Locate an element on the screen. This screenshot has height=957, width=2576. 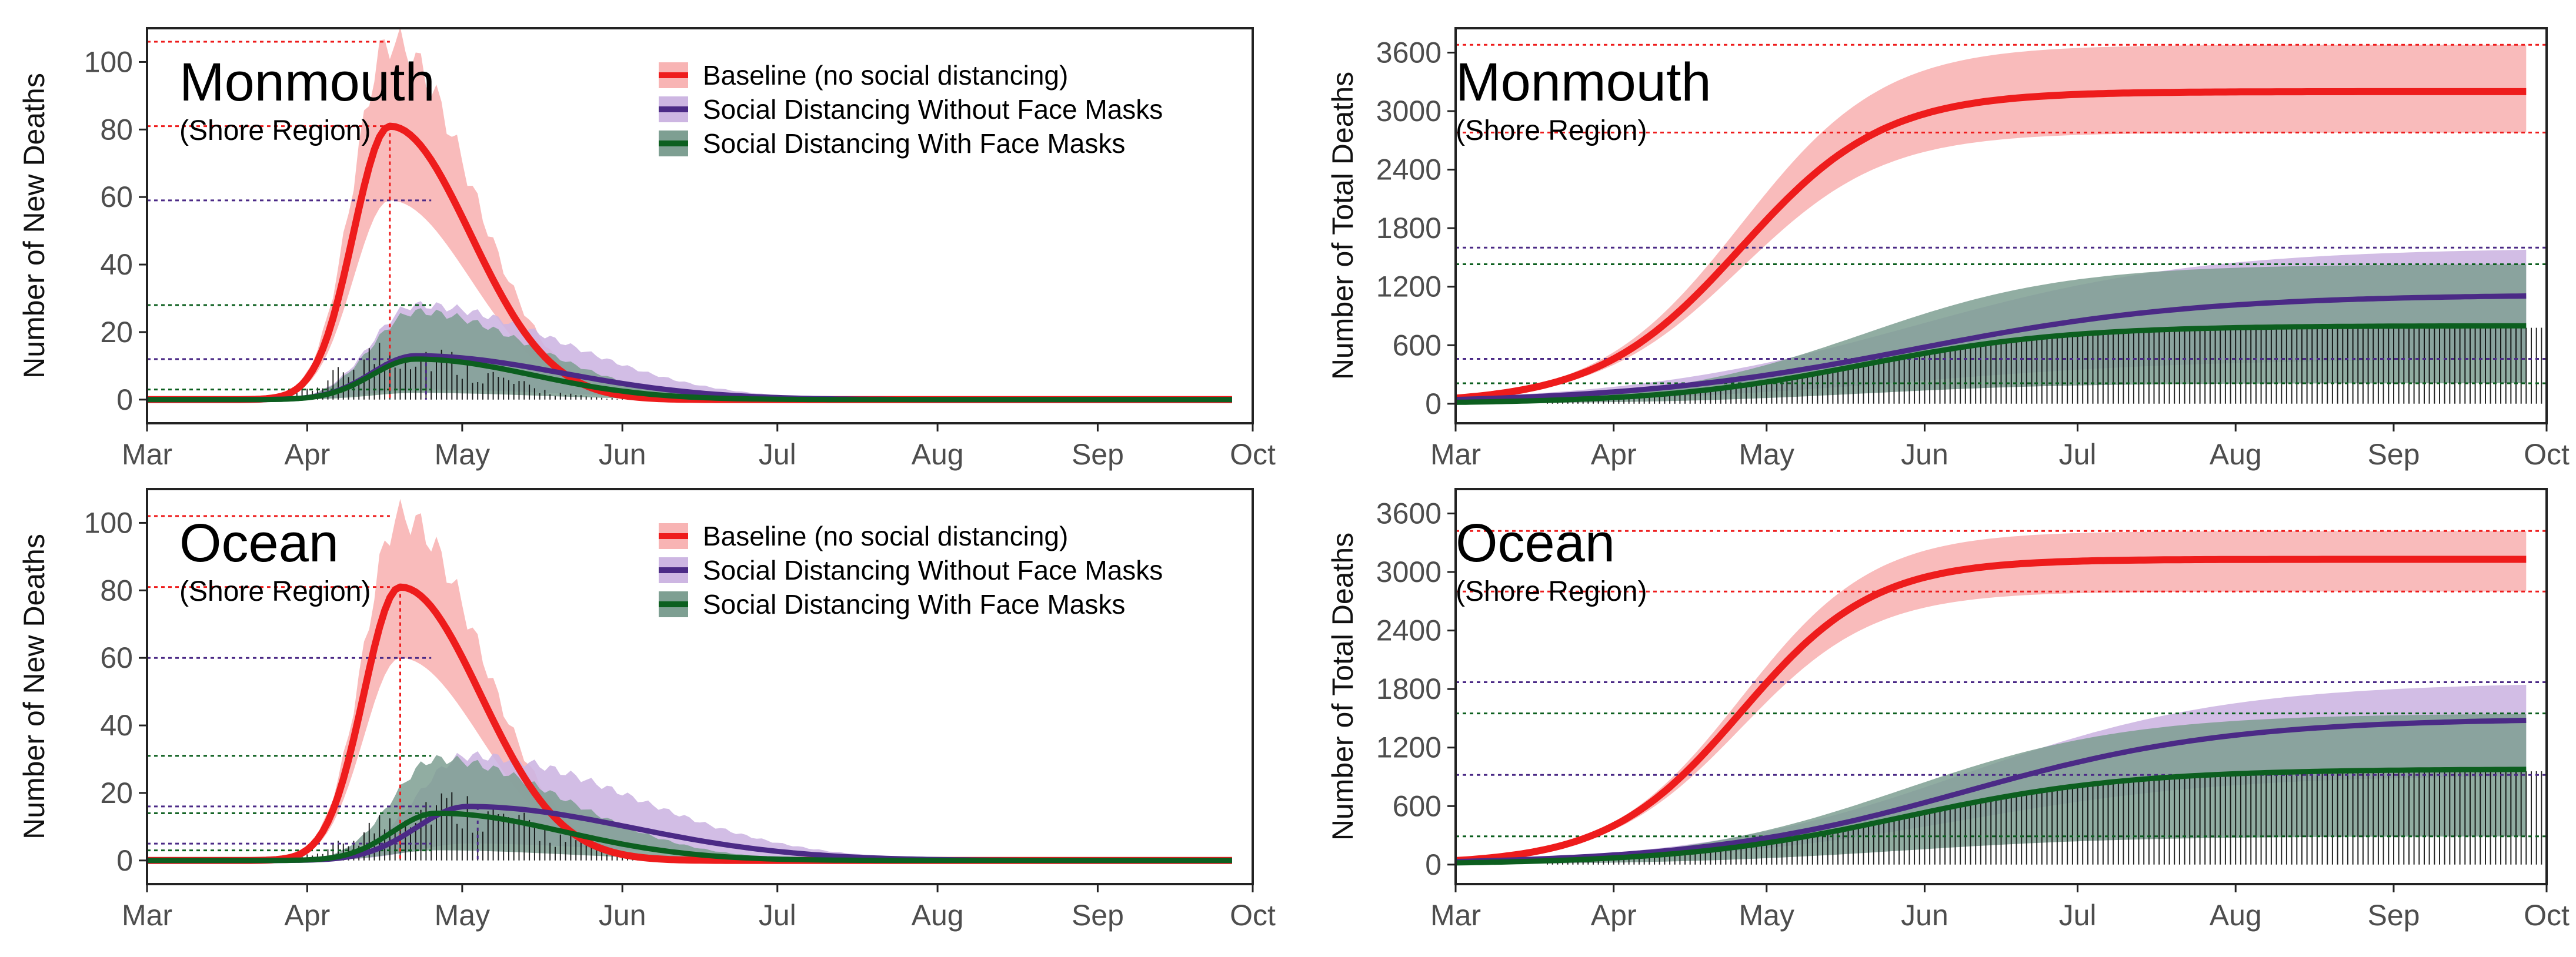
no_mask-band is located at coordinates (689, 350).